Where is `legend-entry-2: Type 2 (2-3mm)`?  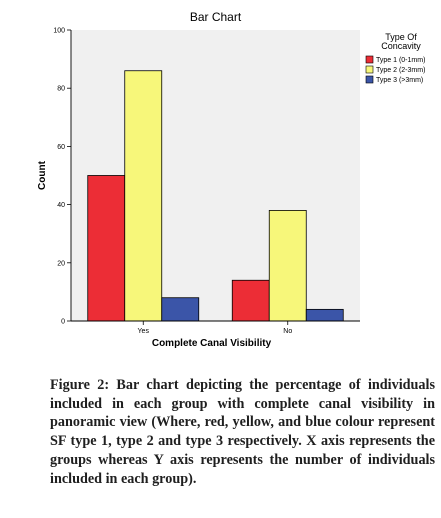 legend-entry-2: Type 2 (2-3mm) is located at coordinates (400, 70).